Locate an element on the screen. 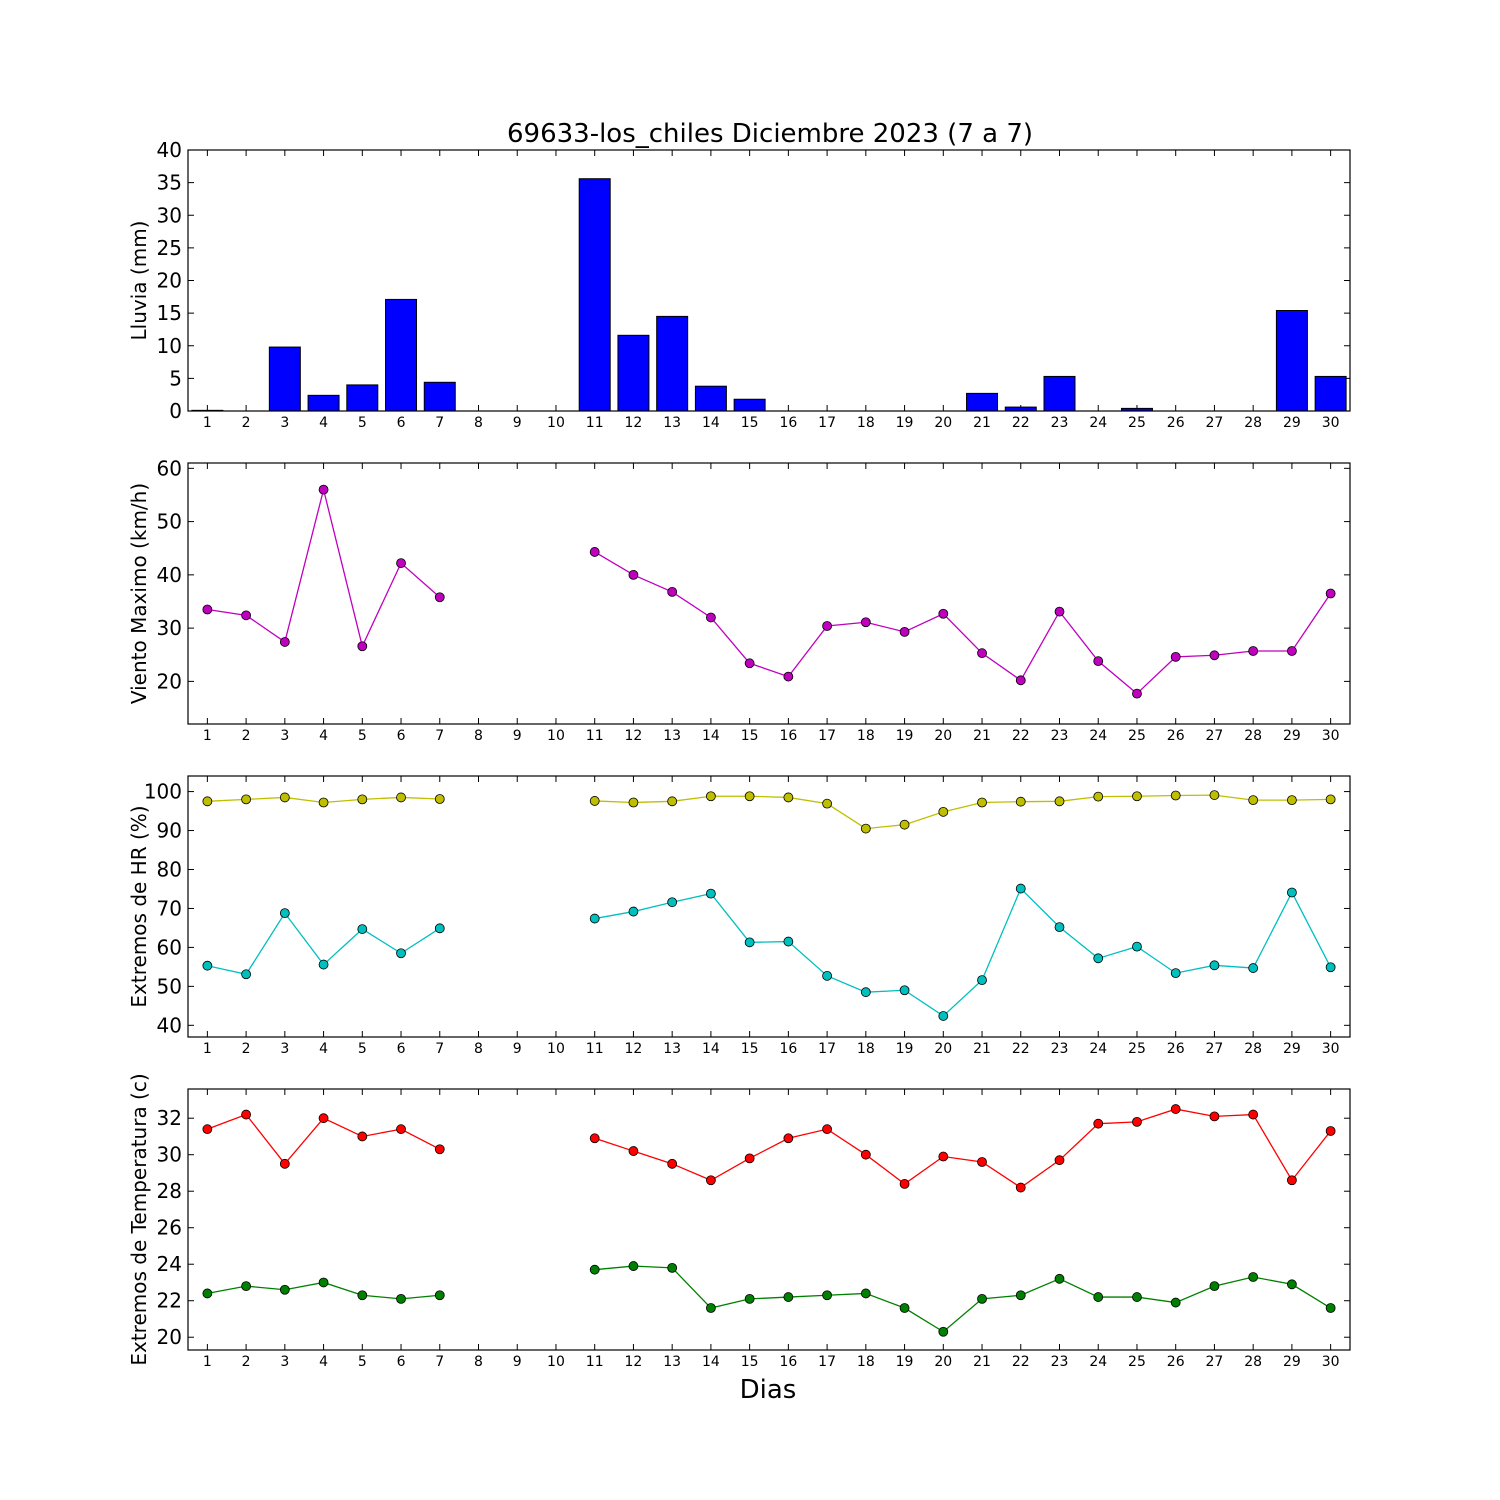 This screenshot has height=1500, width=1500. y-tick-label: 50 is located at coordinates (169, 986).